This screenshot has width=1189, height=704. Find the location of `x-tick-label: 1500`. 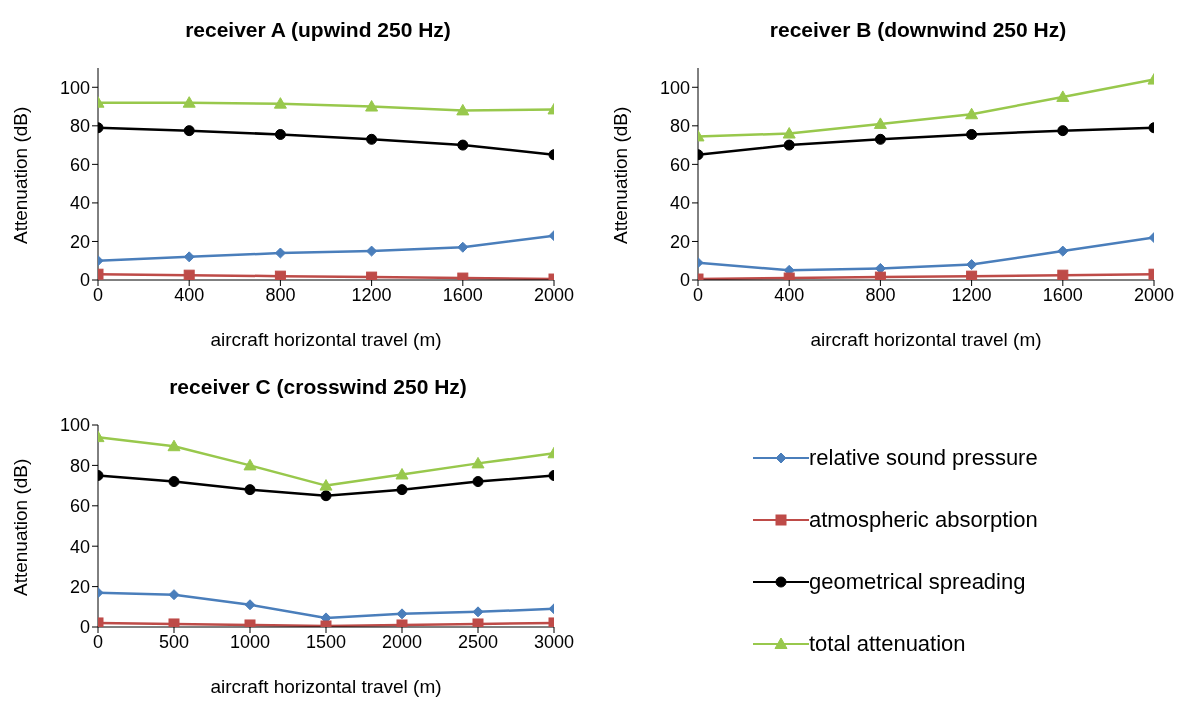

x-tick-label: 1500 is located at coordinates (326, 641).